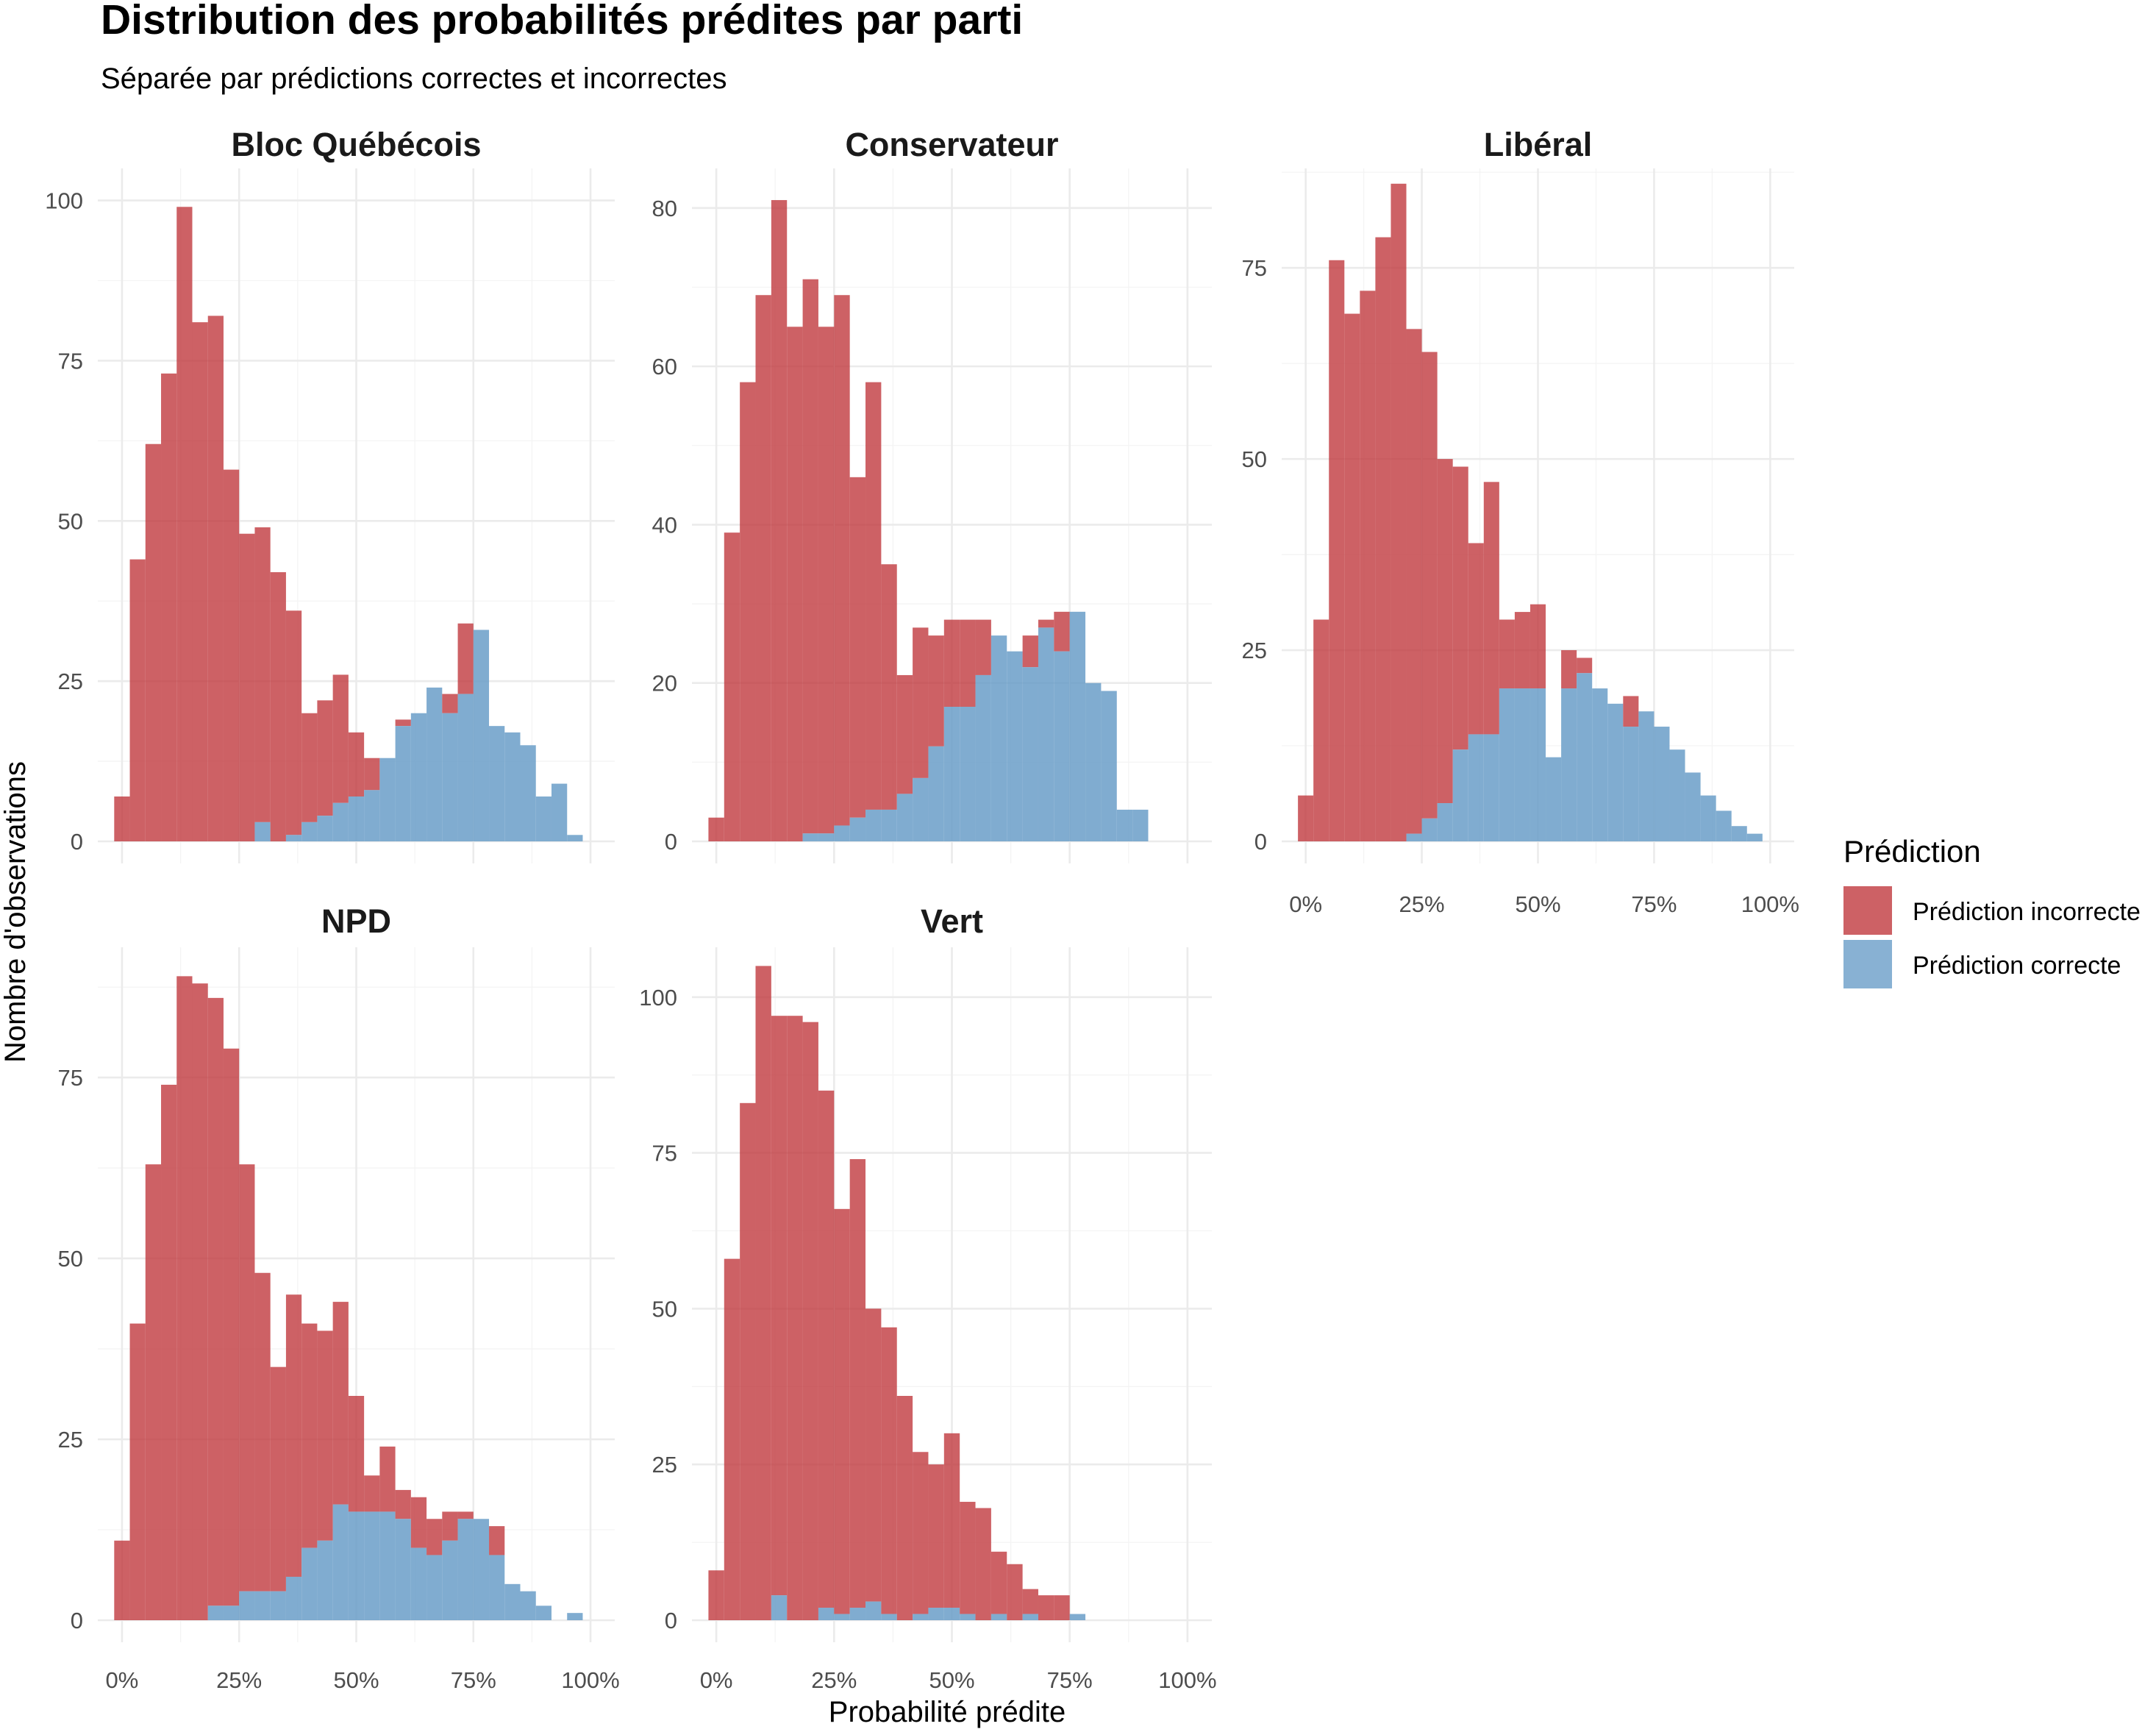 Image resolution: width=2156 pixels, height=1732 pixels. What do you see at coordinates (473, 1680) in the screenshot?
I see `x-tick-label: 75%` at bounding box center [473, 1680].